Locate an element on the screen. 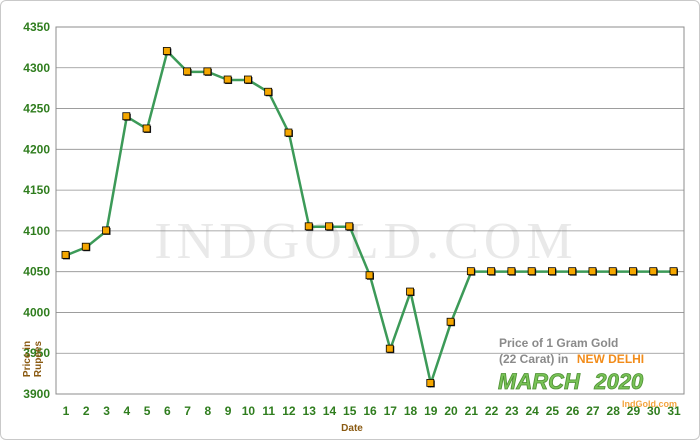 The width and height of the screenshot is (700, 441). x-tick-label: 22 is located at coordinates (492, 411).